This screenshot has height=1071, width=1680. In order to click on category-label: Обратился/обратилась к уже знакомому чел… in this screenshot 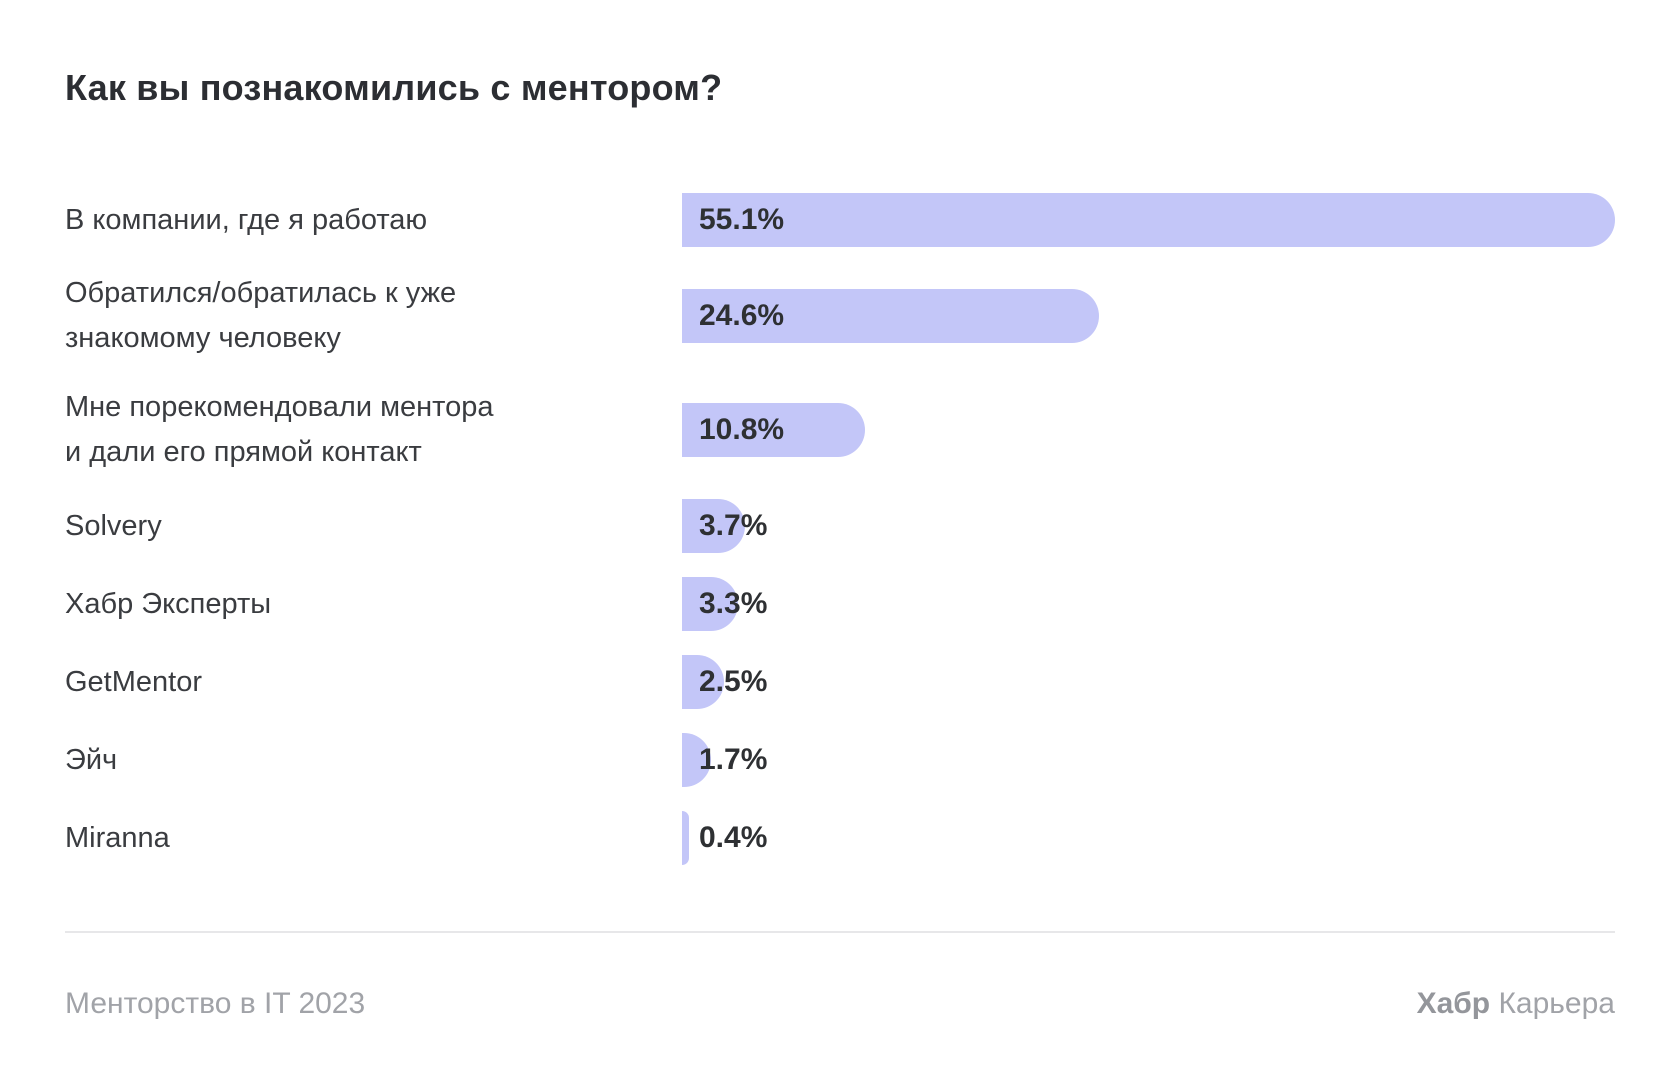, I will do `click(261, 315)`.